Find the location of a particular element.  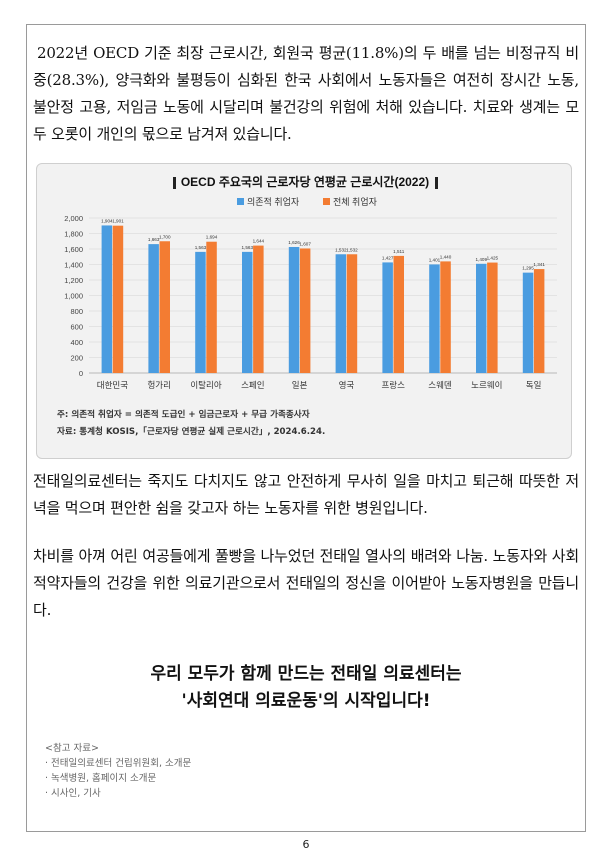

page-number: 6 is located at coordinates (306, 844).